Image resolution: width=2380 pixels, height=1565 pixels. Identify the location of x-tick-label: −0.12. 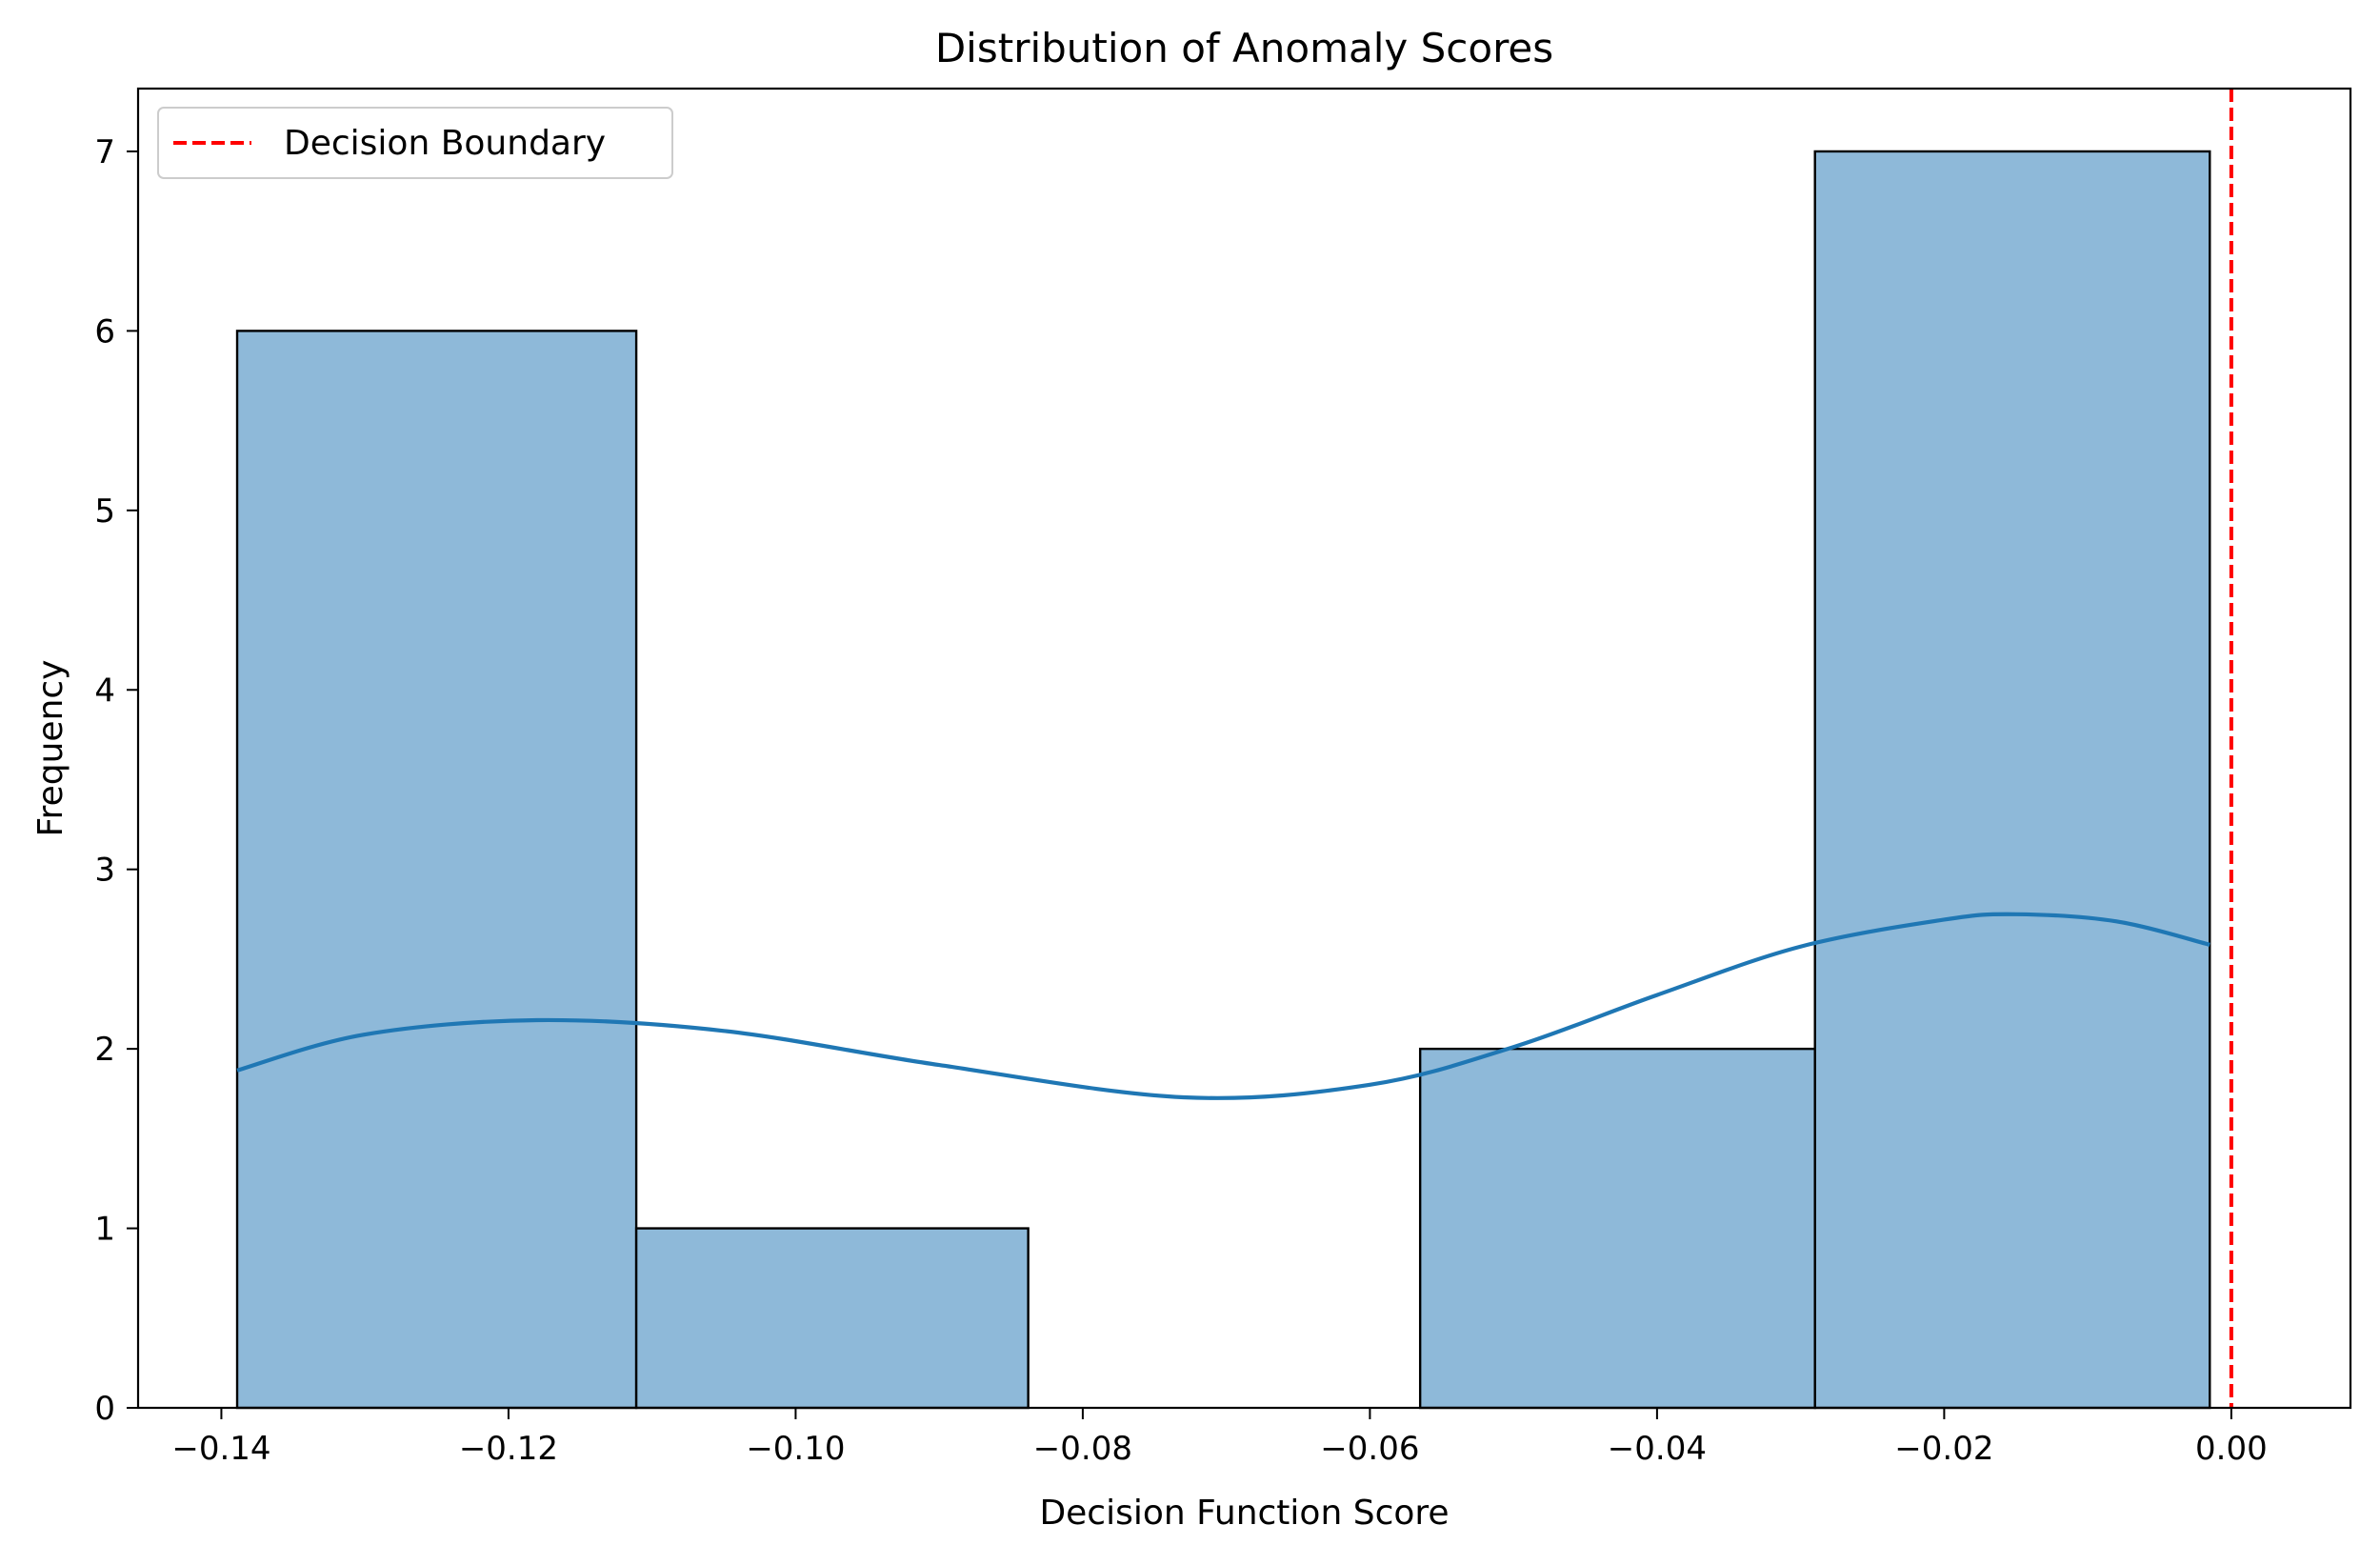
(509, 1449).